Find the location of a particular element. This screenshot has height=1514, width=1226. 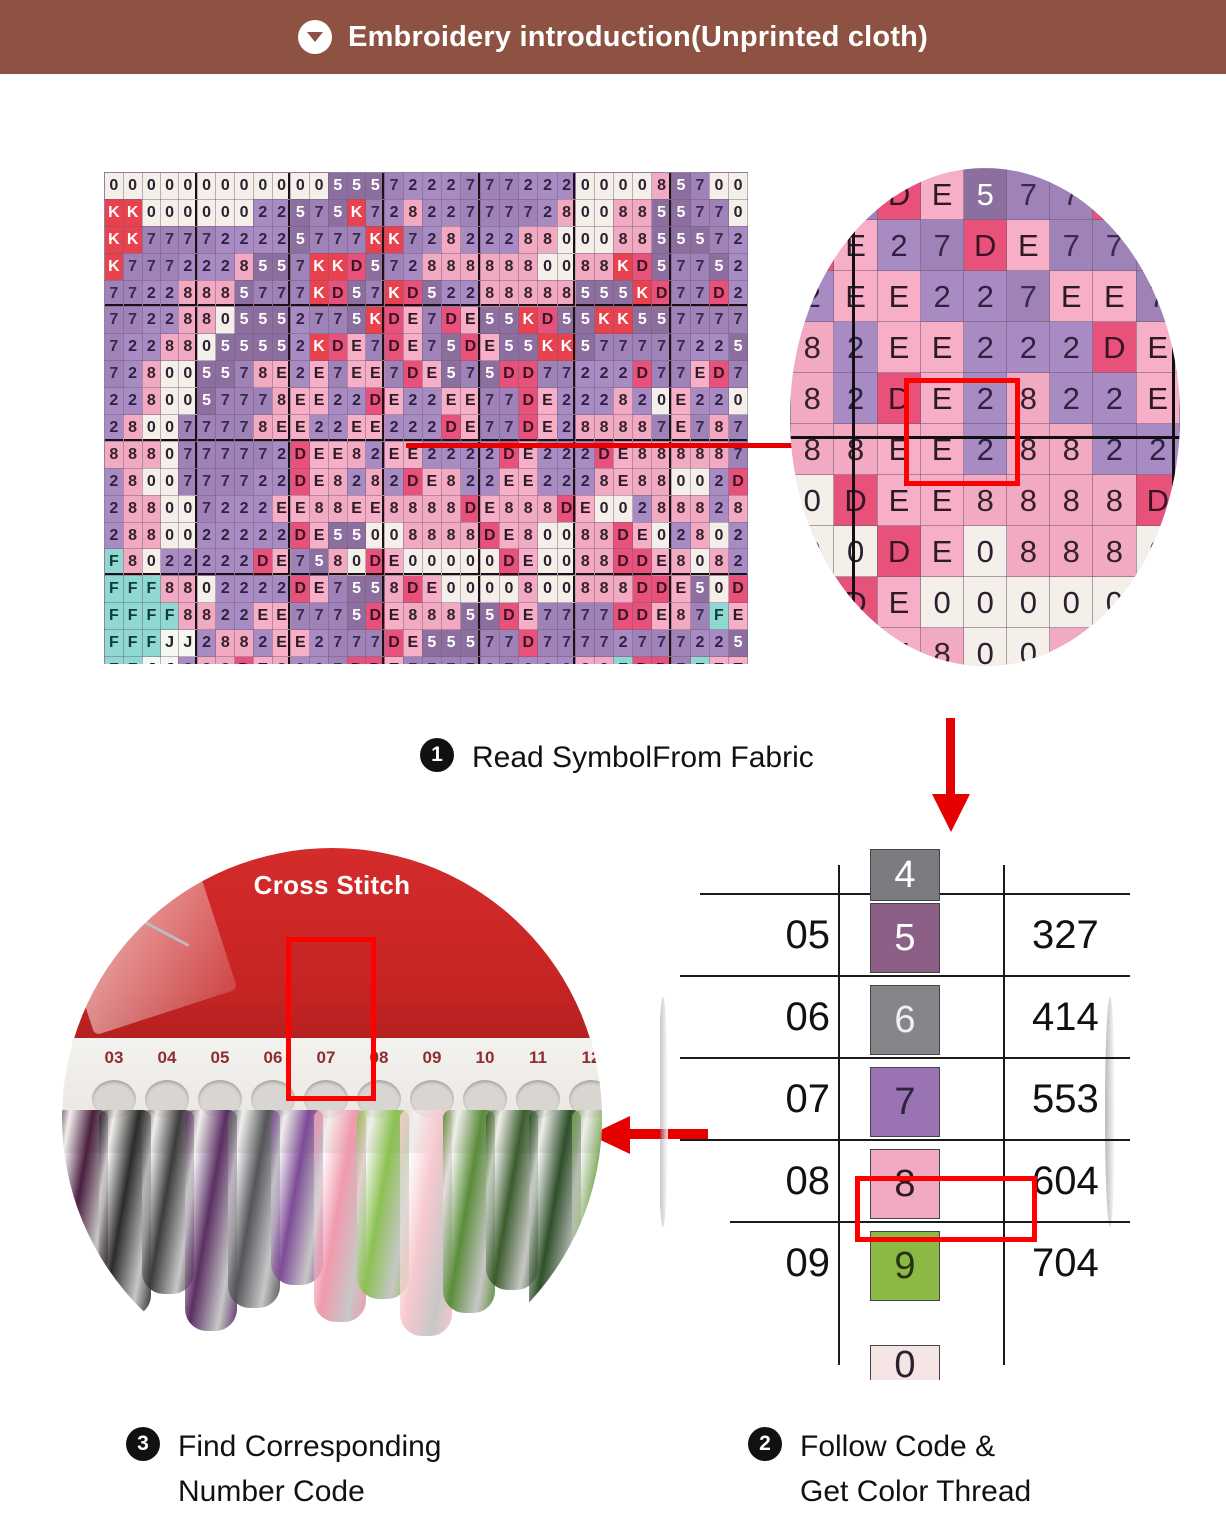

thread-brand-label: Cross Stitch is located at coordinates (332, 885).